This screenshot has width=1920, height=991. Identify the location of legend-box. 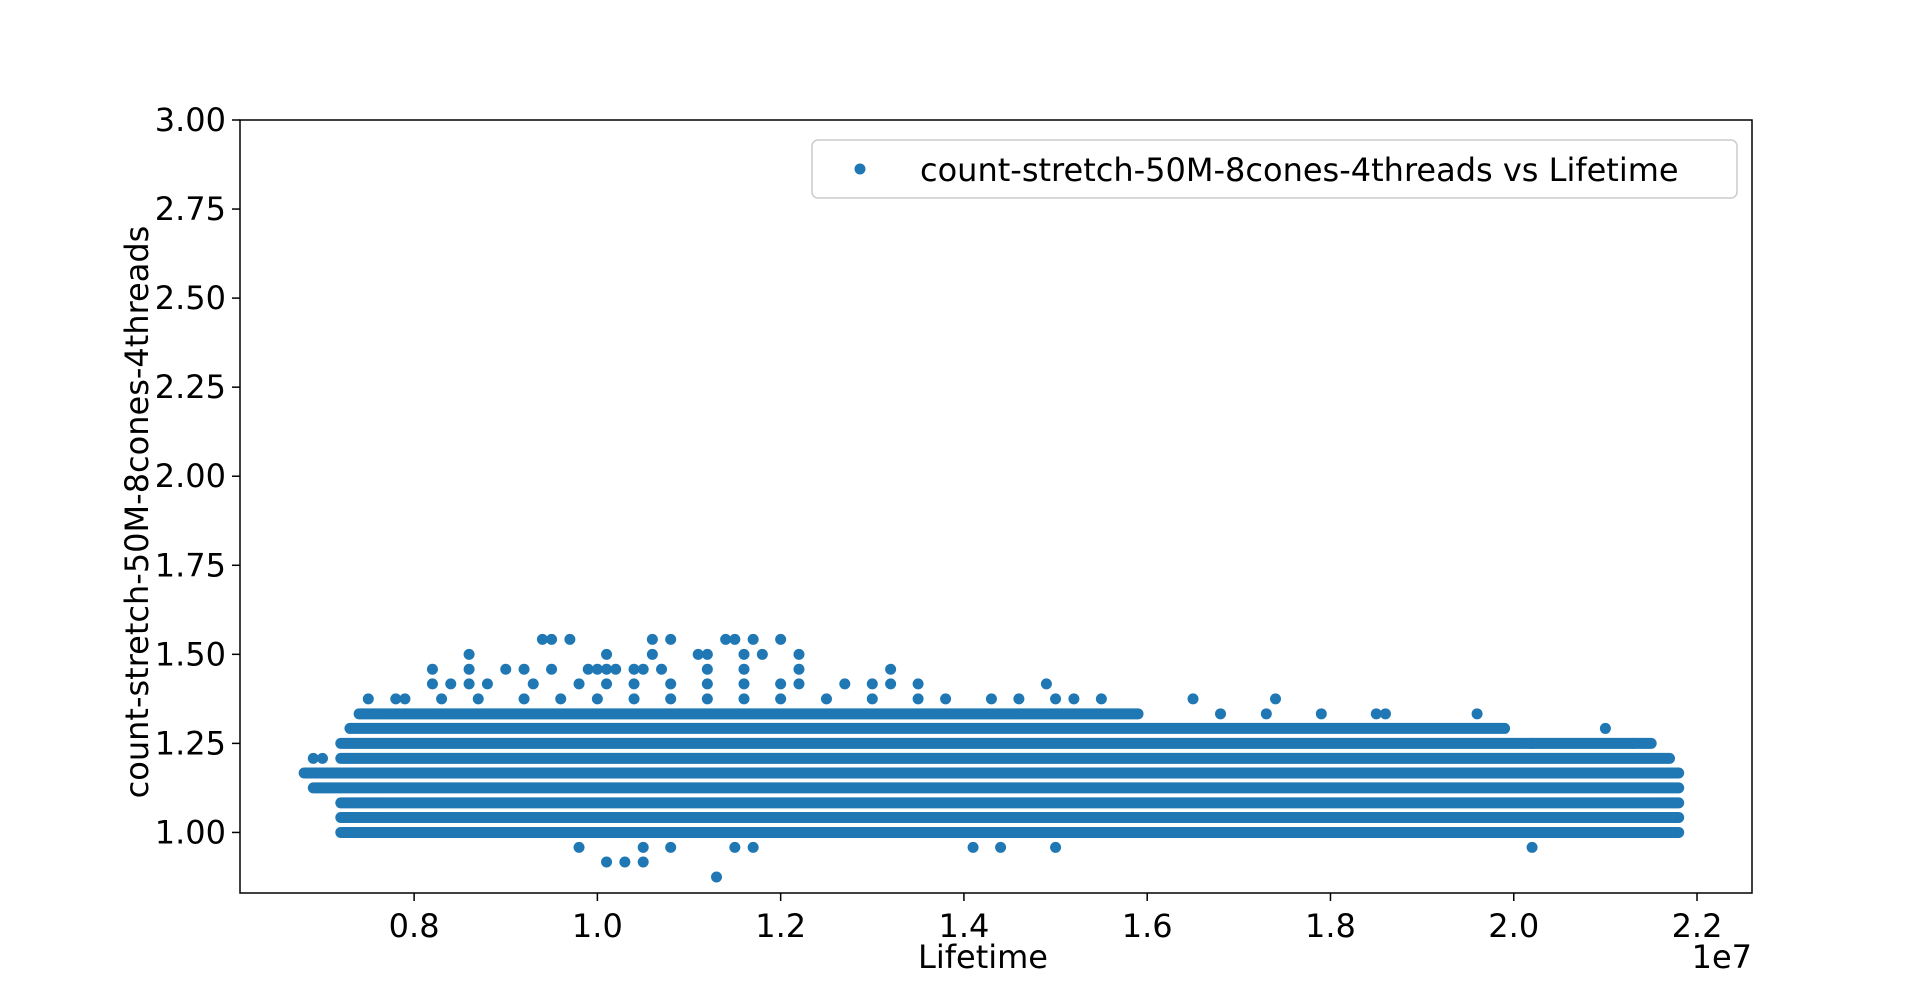
(1274, 169).